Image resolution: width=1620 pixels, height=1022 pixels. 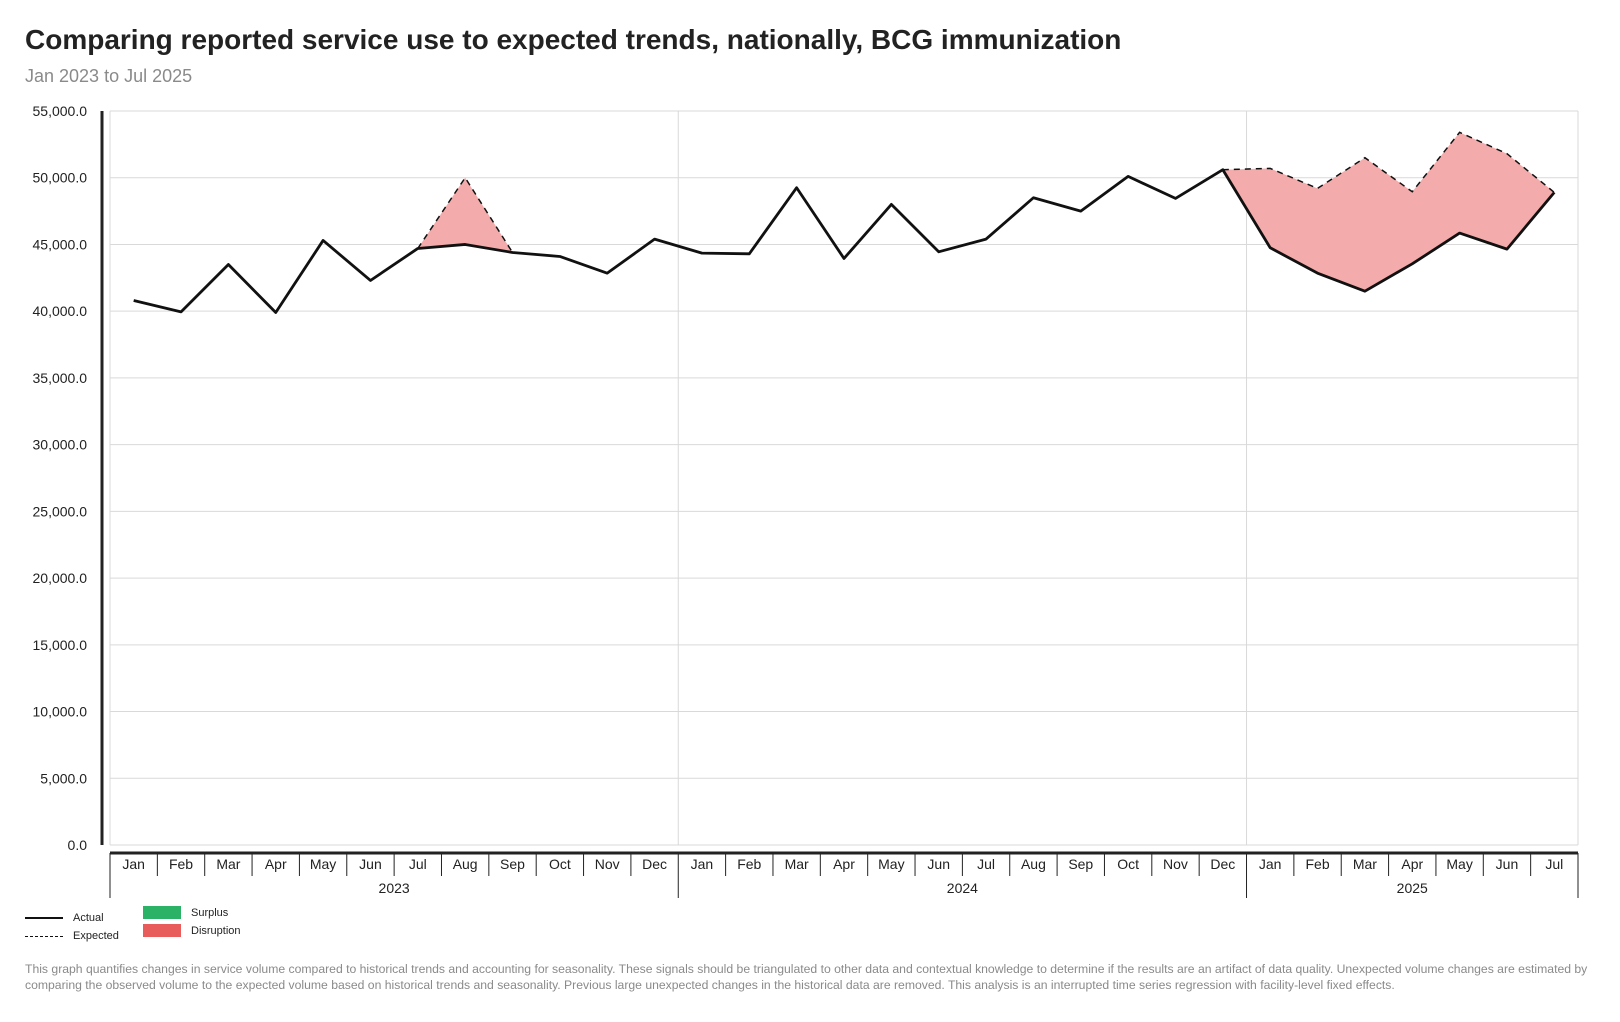 I want to click on y-tick-label: 30,000.0, so click(x=60, y=445).